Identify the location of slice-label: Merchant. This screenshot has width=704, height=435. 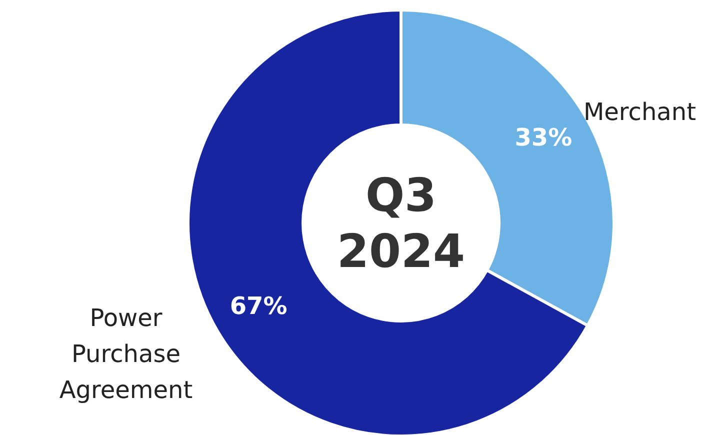
(639, 112).